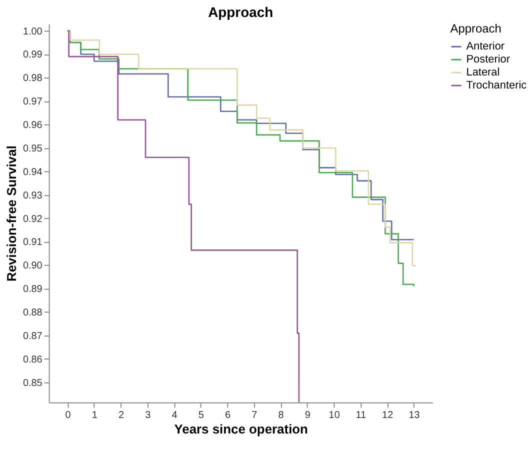 This screenshot has width=532, height=476. I want to click on legend-label: Trochanteric, so click(497, 86).